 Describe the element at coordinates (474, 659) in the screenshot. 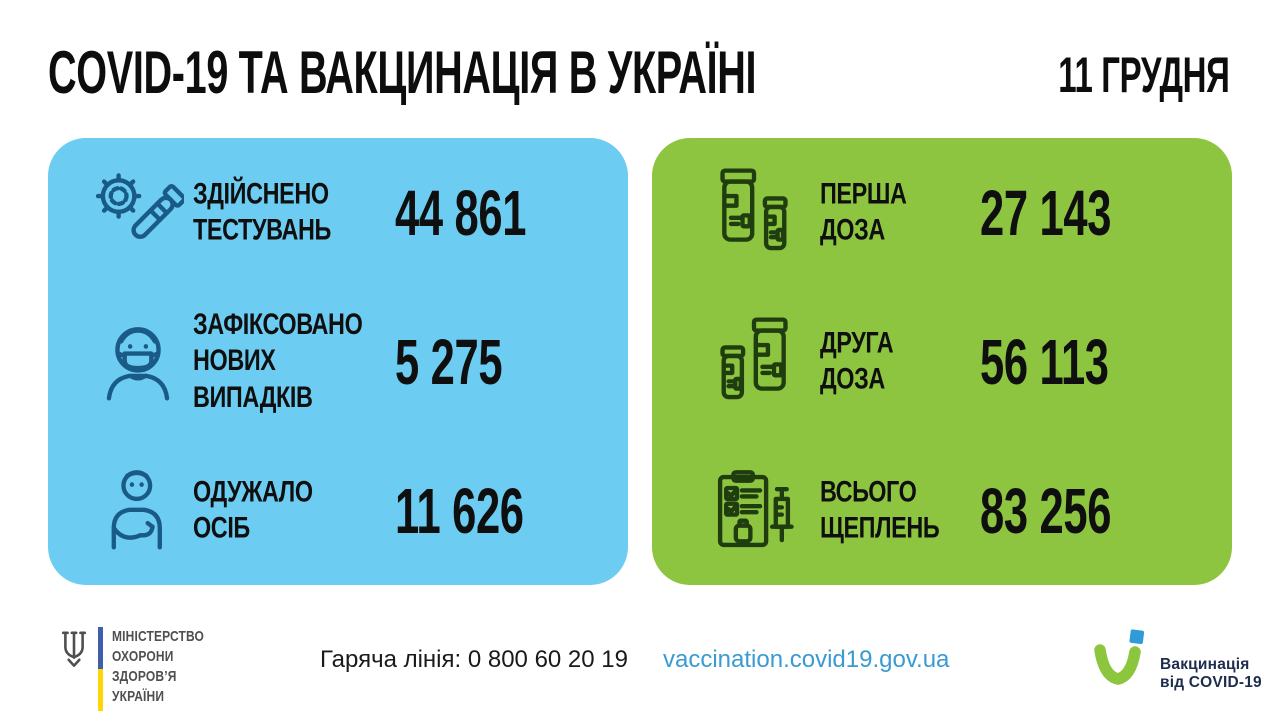

I see `hotline-label: Гаряча лінія: 0 800 60 20 19` at that location.